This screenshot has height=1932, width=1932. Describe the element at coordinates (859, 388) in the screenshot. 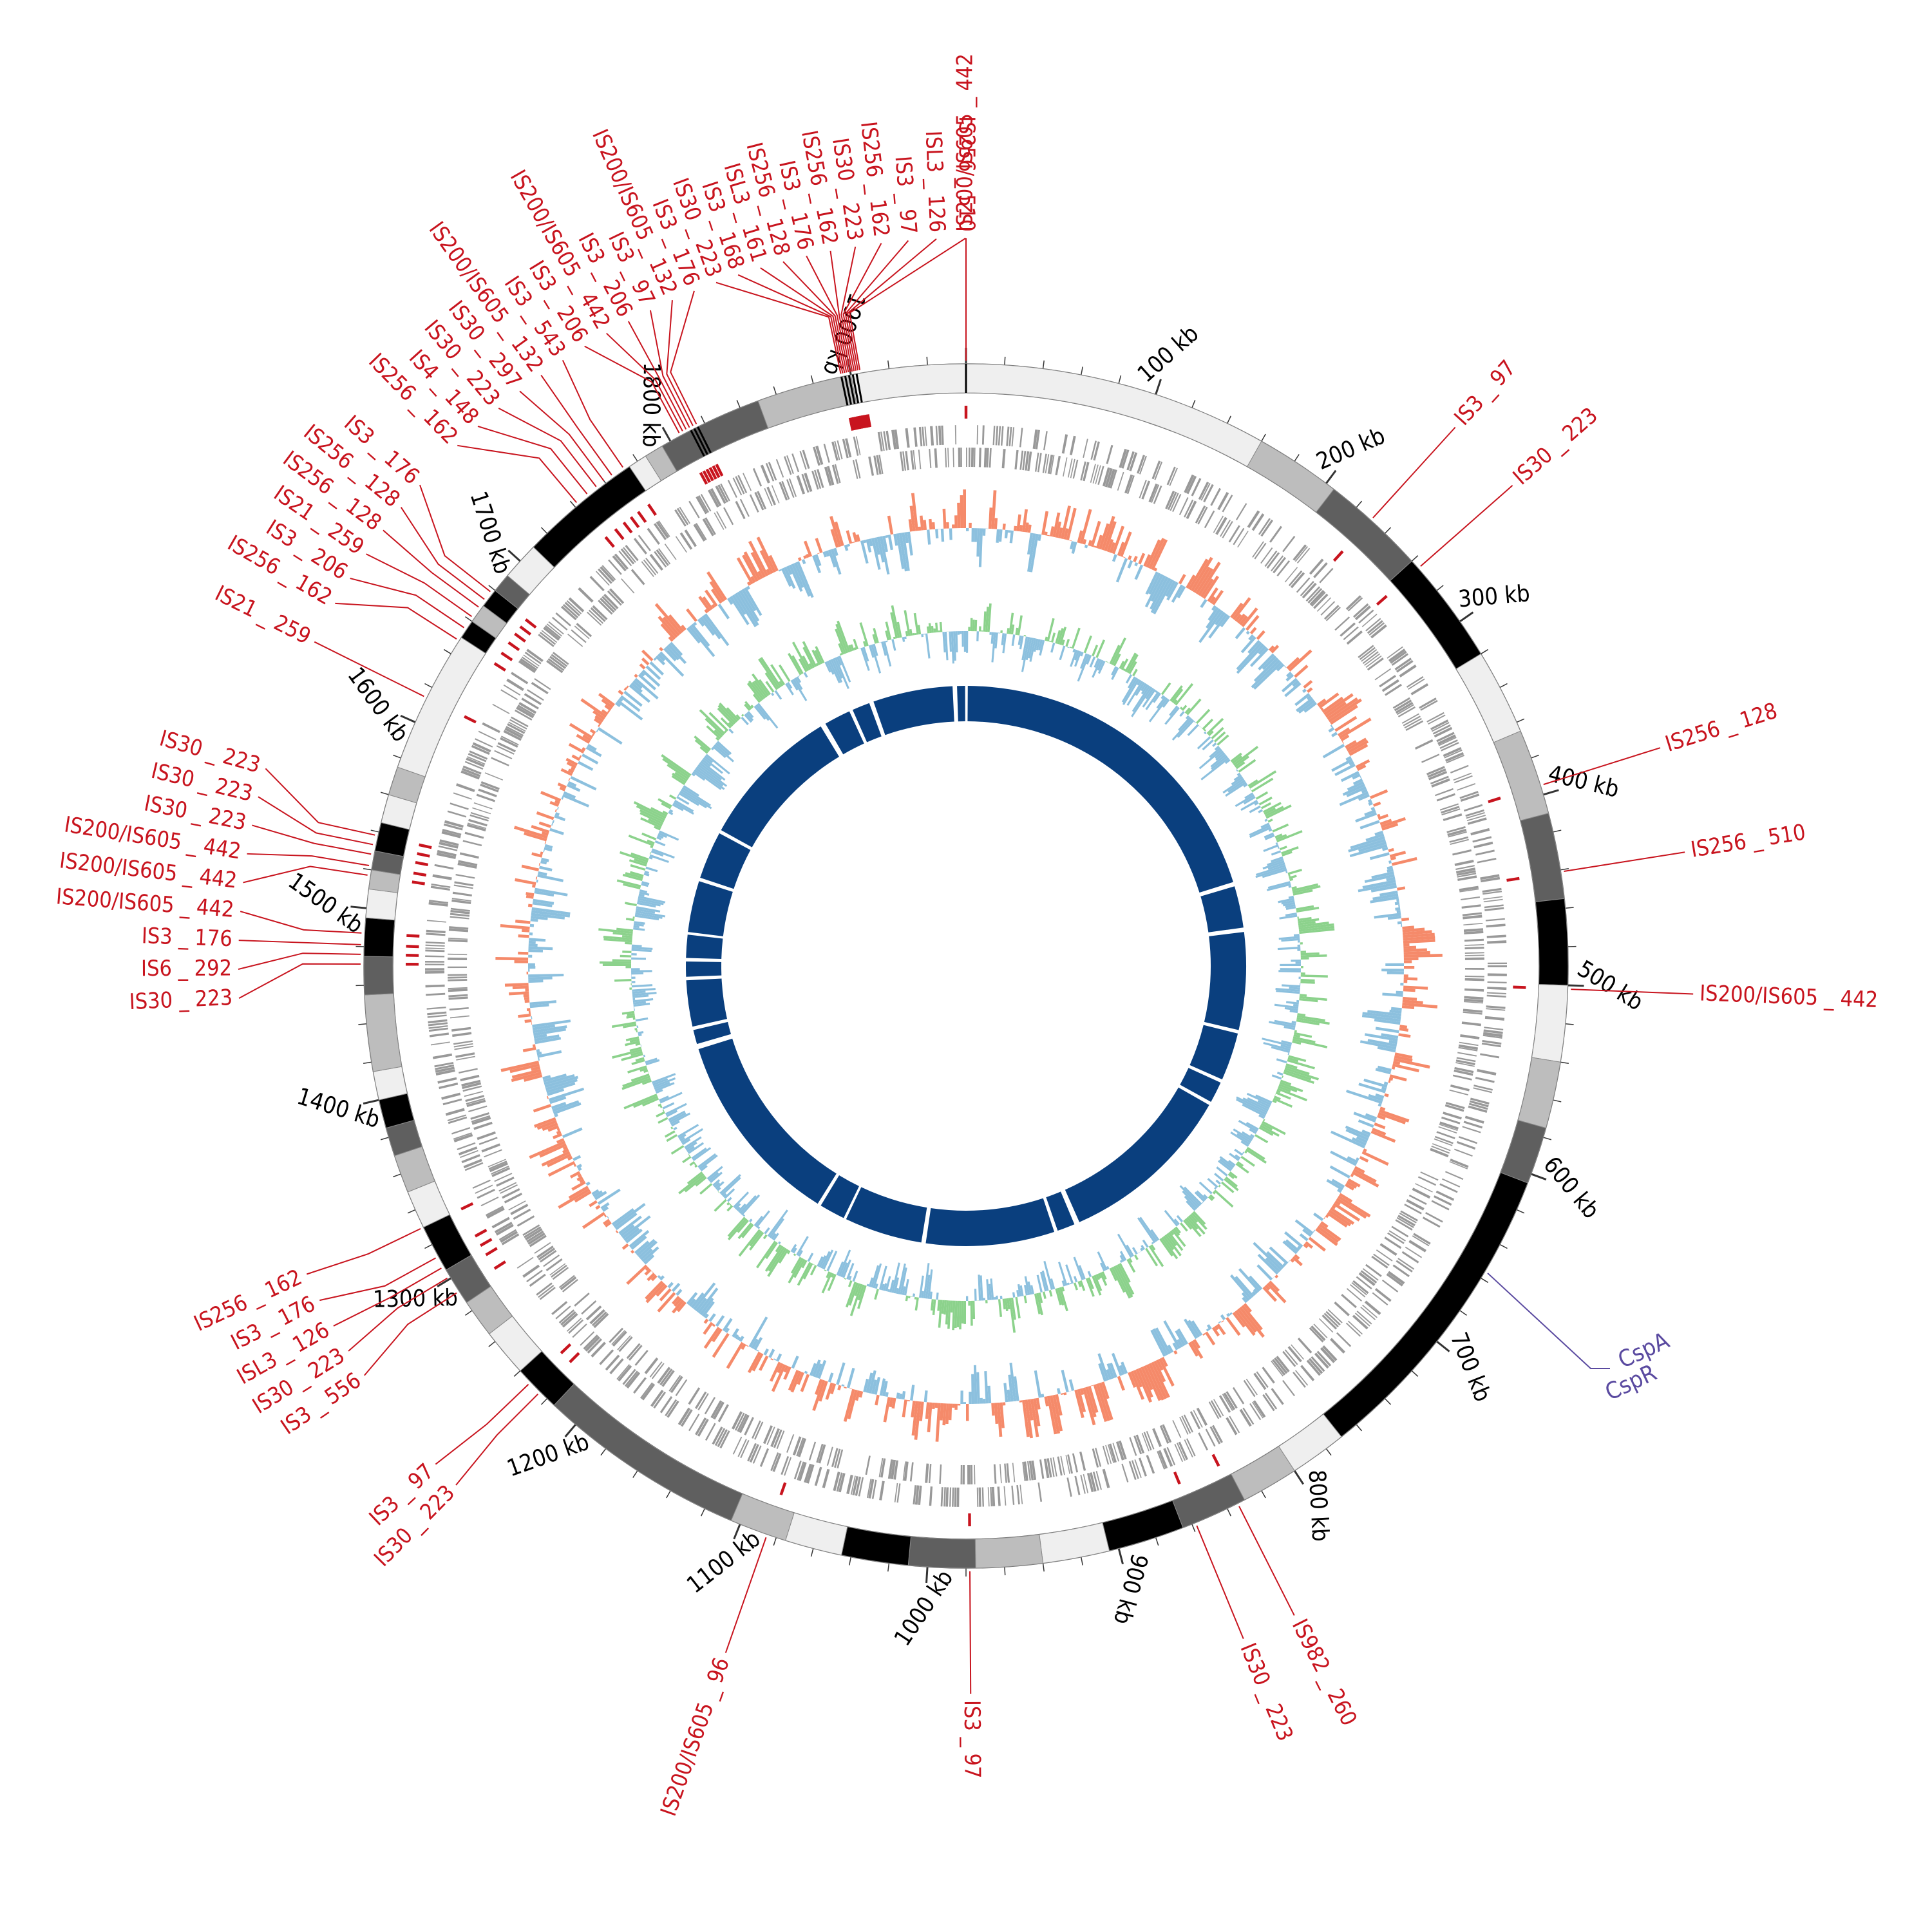

I see `band-cluster-line` at that location.